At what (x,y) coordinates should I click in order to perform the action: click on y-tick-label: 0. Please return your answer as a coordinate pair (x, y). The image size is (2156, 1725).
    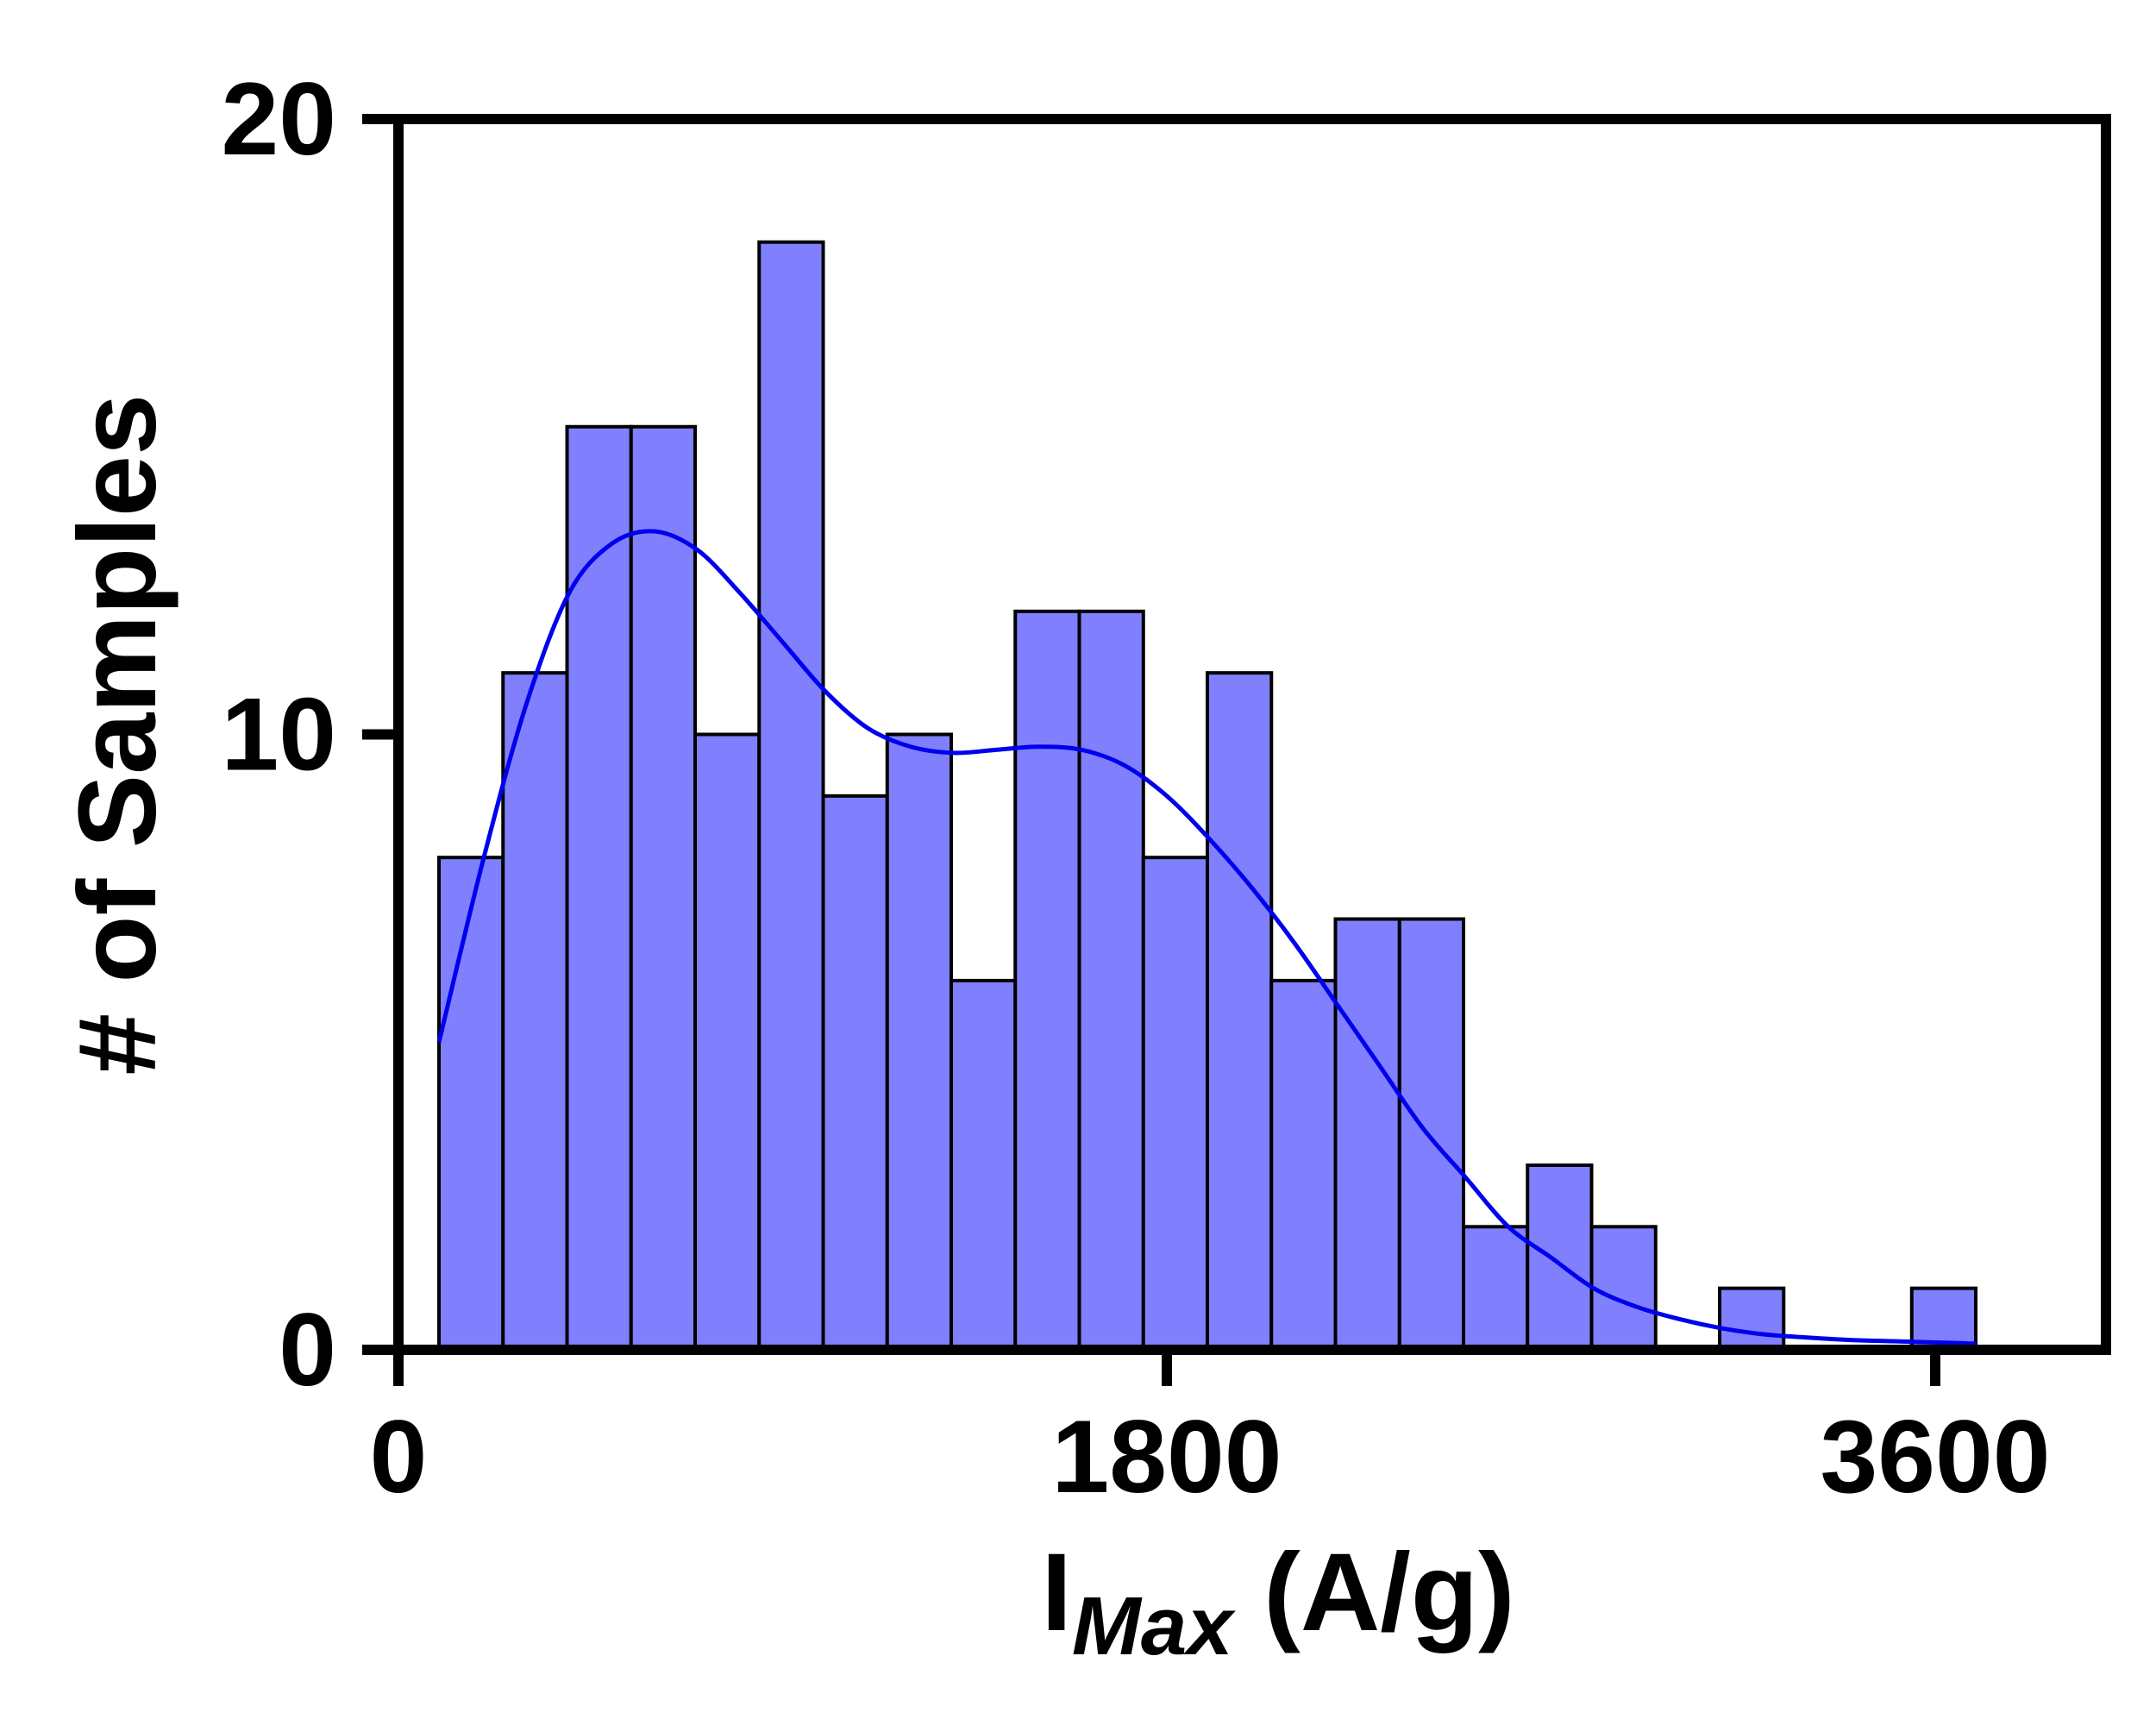
    Looking at the image, I should click on (307, 1350).